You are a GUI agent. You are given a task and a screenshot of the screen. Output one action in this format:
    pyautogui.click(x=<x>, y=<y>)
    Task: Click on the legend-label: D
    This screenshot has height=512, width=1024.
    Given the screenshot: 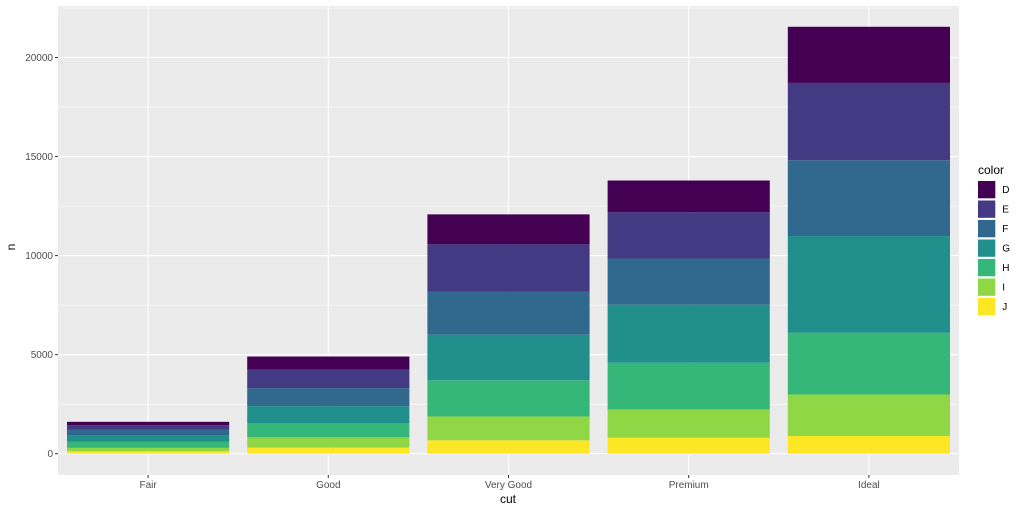 What is the action you would take?
    pyautogui.click(x=1005, y=190)
    